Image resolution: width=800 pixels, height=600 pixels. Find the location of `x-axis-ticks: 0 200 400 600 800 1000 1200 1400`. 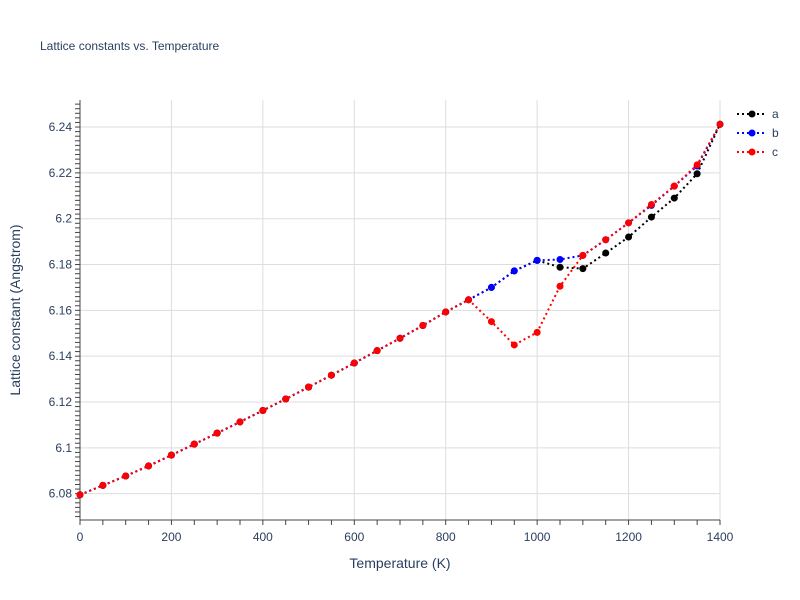

x-axis-ticks: 0 200 400 600 800 1000 1200 1400 is located at coordinates (405, 537).